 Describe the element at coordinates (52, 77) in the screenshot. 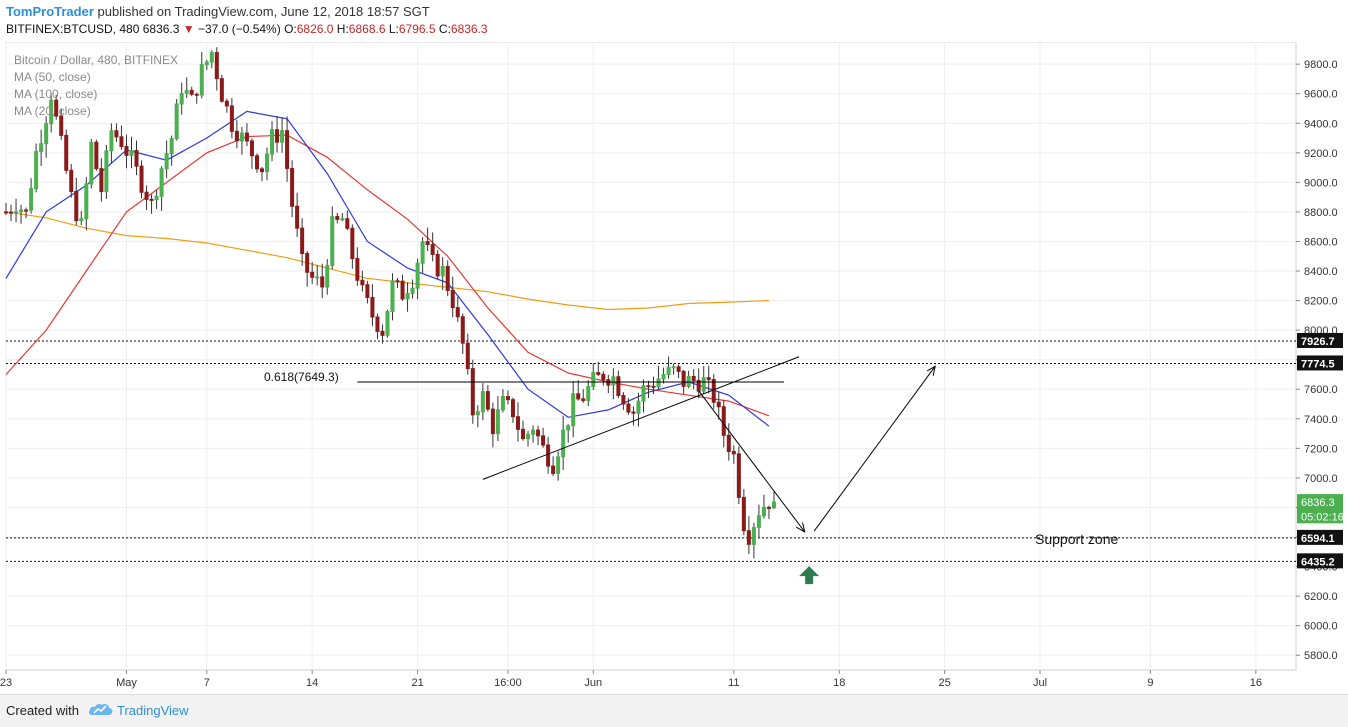

I see `legend-ma-50: MA (50, close)` at that location.